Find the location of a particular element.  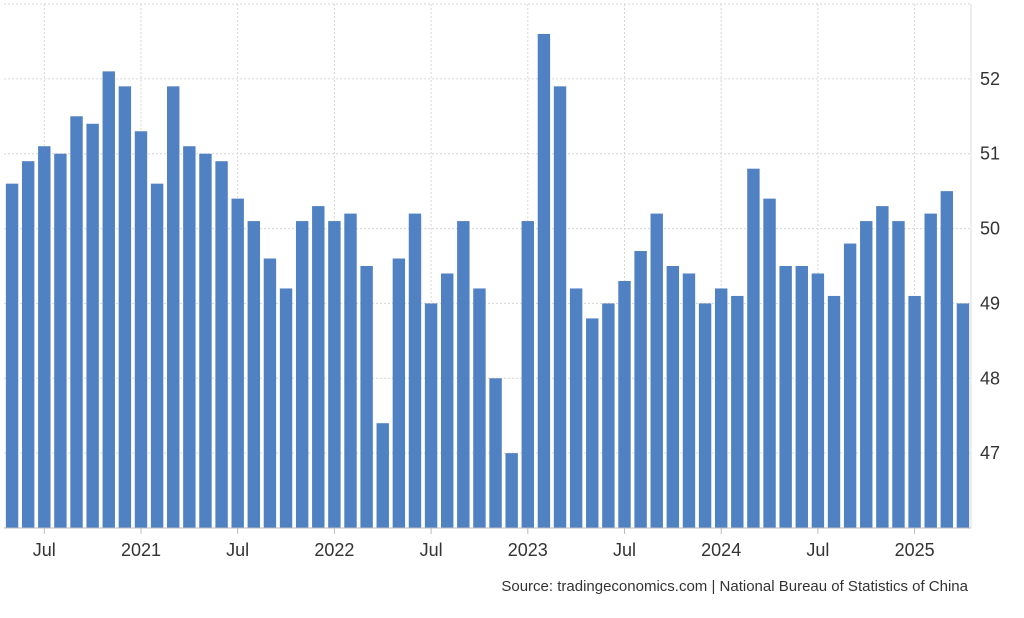

y-tick-label: 50 is located at coordinates (990, 229).